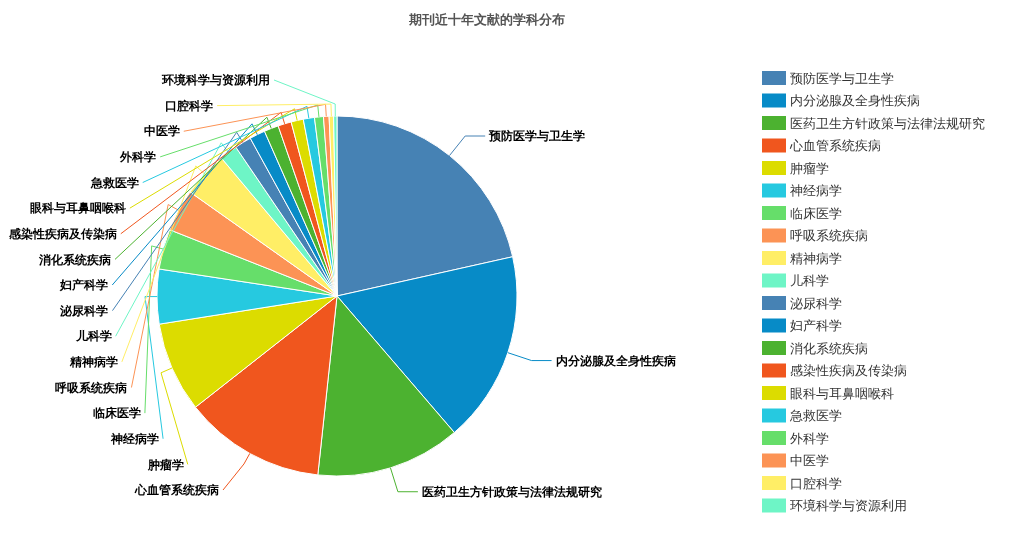 This screenshot has width=1031, height=541. I want to click on legend-label: 妇产科学, so click(816, 326).